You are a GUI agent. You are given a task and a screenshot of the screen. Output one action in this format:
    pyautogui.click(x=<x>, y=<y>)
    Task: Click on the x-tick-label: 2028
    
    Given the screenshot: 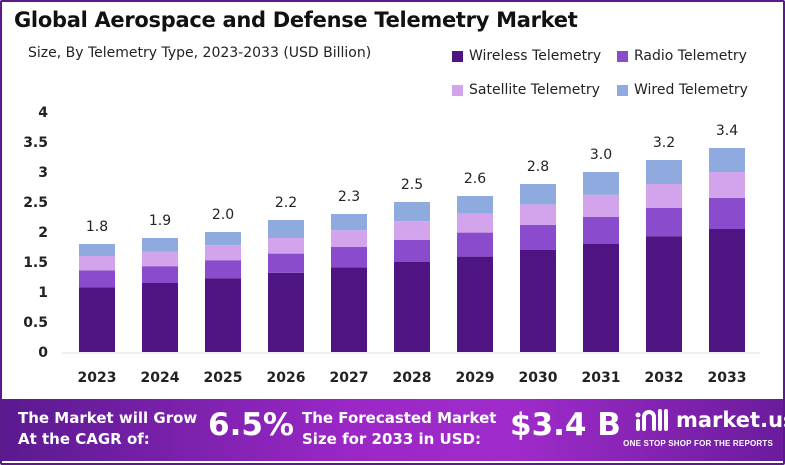 What is the action you would take?
    pyautogui.click(x=412, y=378)
    